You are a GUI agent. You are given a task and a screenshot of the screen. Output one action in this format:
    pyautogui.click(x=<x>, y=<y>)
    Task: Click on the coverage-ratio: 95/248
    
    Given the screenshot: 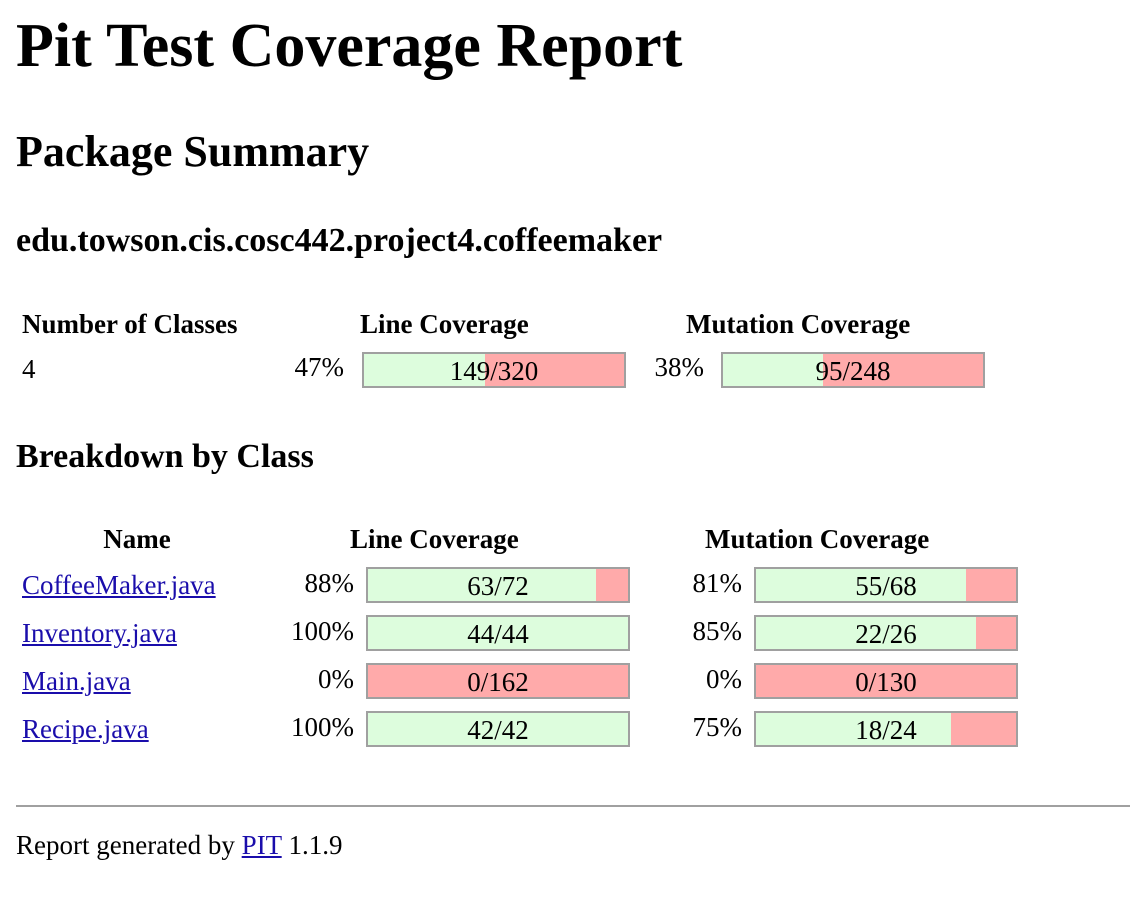 What is the action you would take?
    pyautogui.click(x=853, y=371)
    